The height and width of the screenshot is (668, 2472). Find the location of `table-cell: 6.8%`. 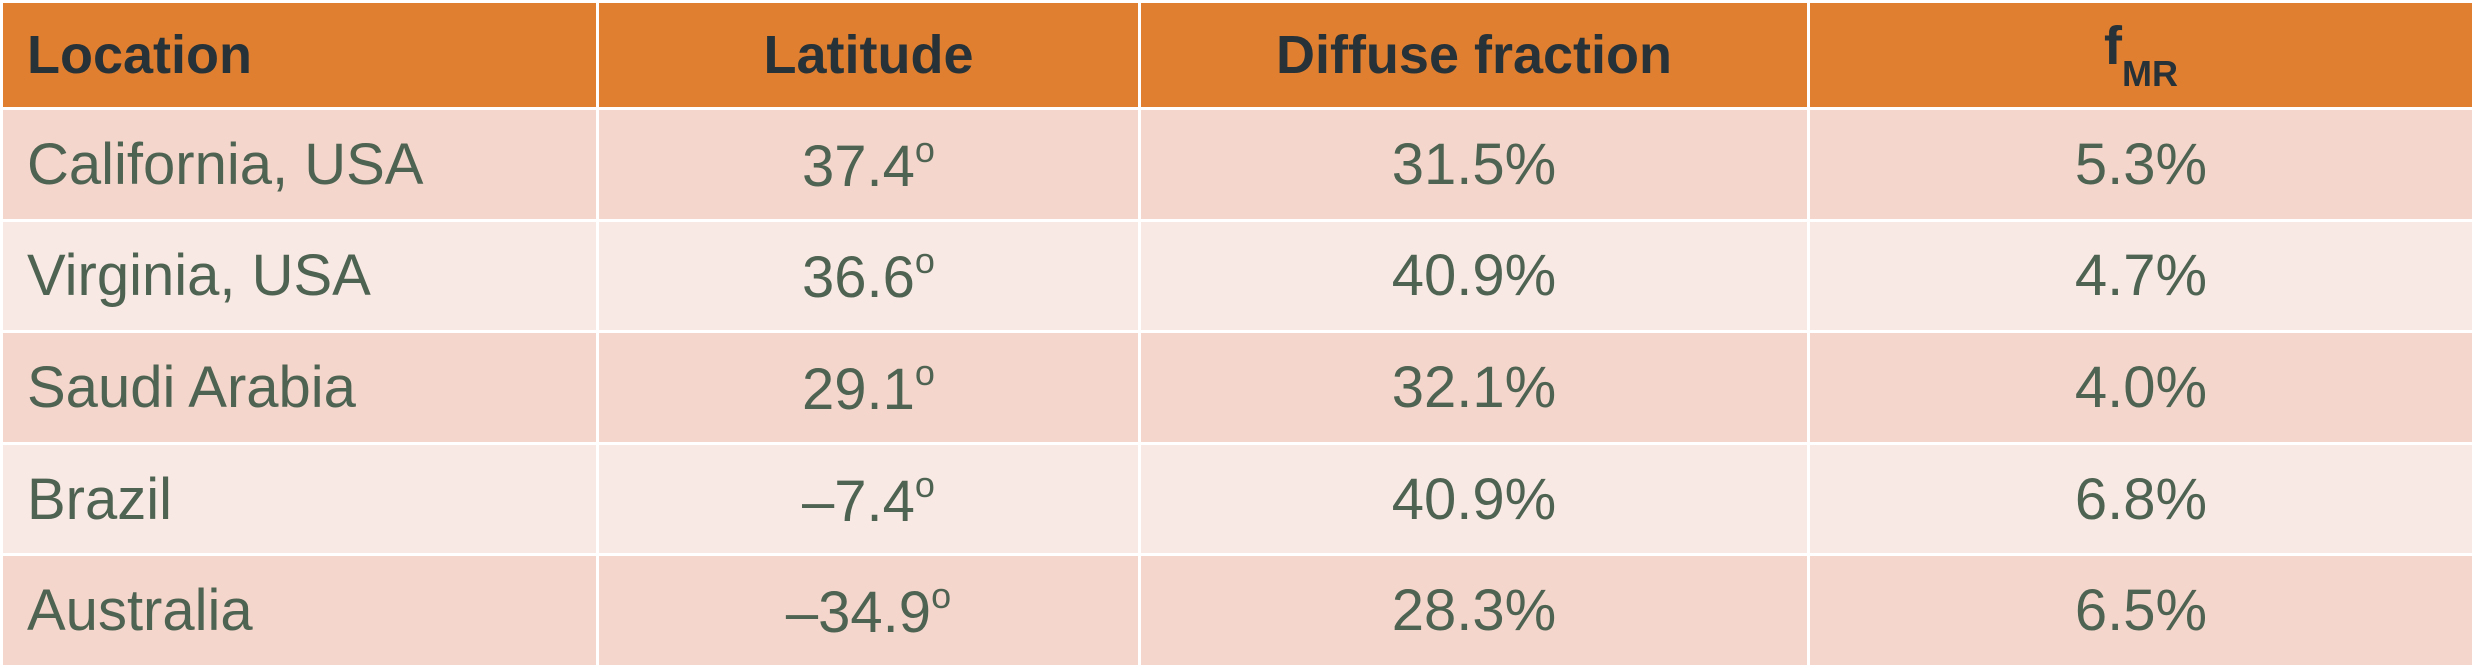

table-cell: 6.8% is located at coordinates (2139, 499).